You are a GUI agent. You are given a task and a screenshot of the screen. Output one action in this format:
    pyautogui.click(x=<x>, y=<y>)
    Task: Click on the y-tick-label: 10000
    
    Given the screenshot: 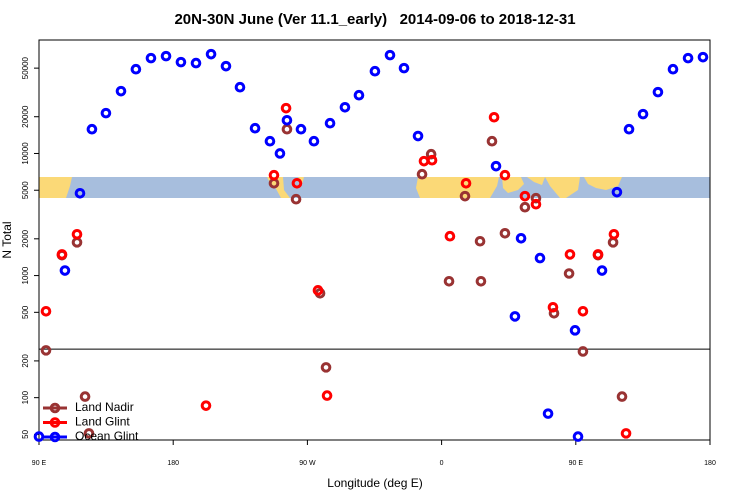 What is the action you would take?
    pyautogui.click(x=25, y=153)
    